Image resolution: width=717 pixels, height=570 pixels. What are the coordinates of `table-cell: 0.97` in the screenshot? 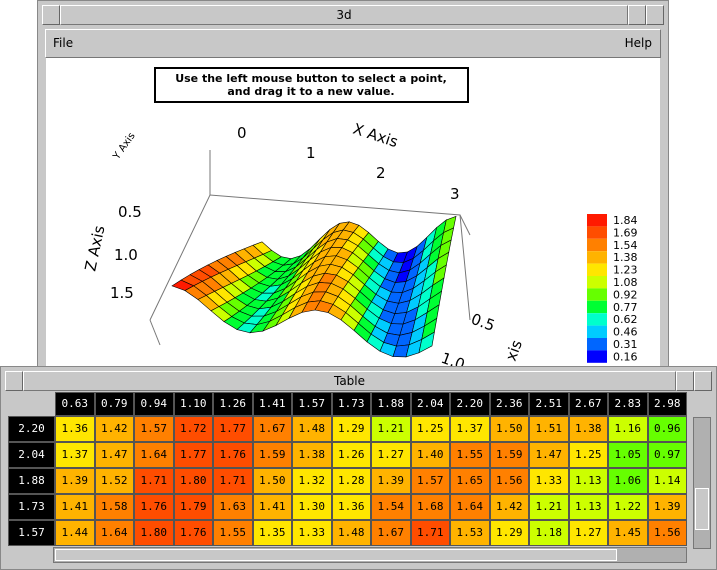 It's located at (667, 455).